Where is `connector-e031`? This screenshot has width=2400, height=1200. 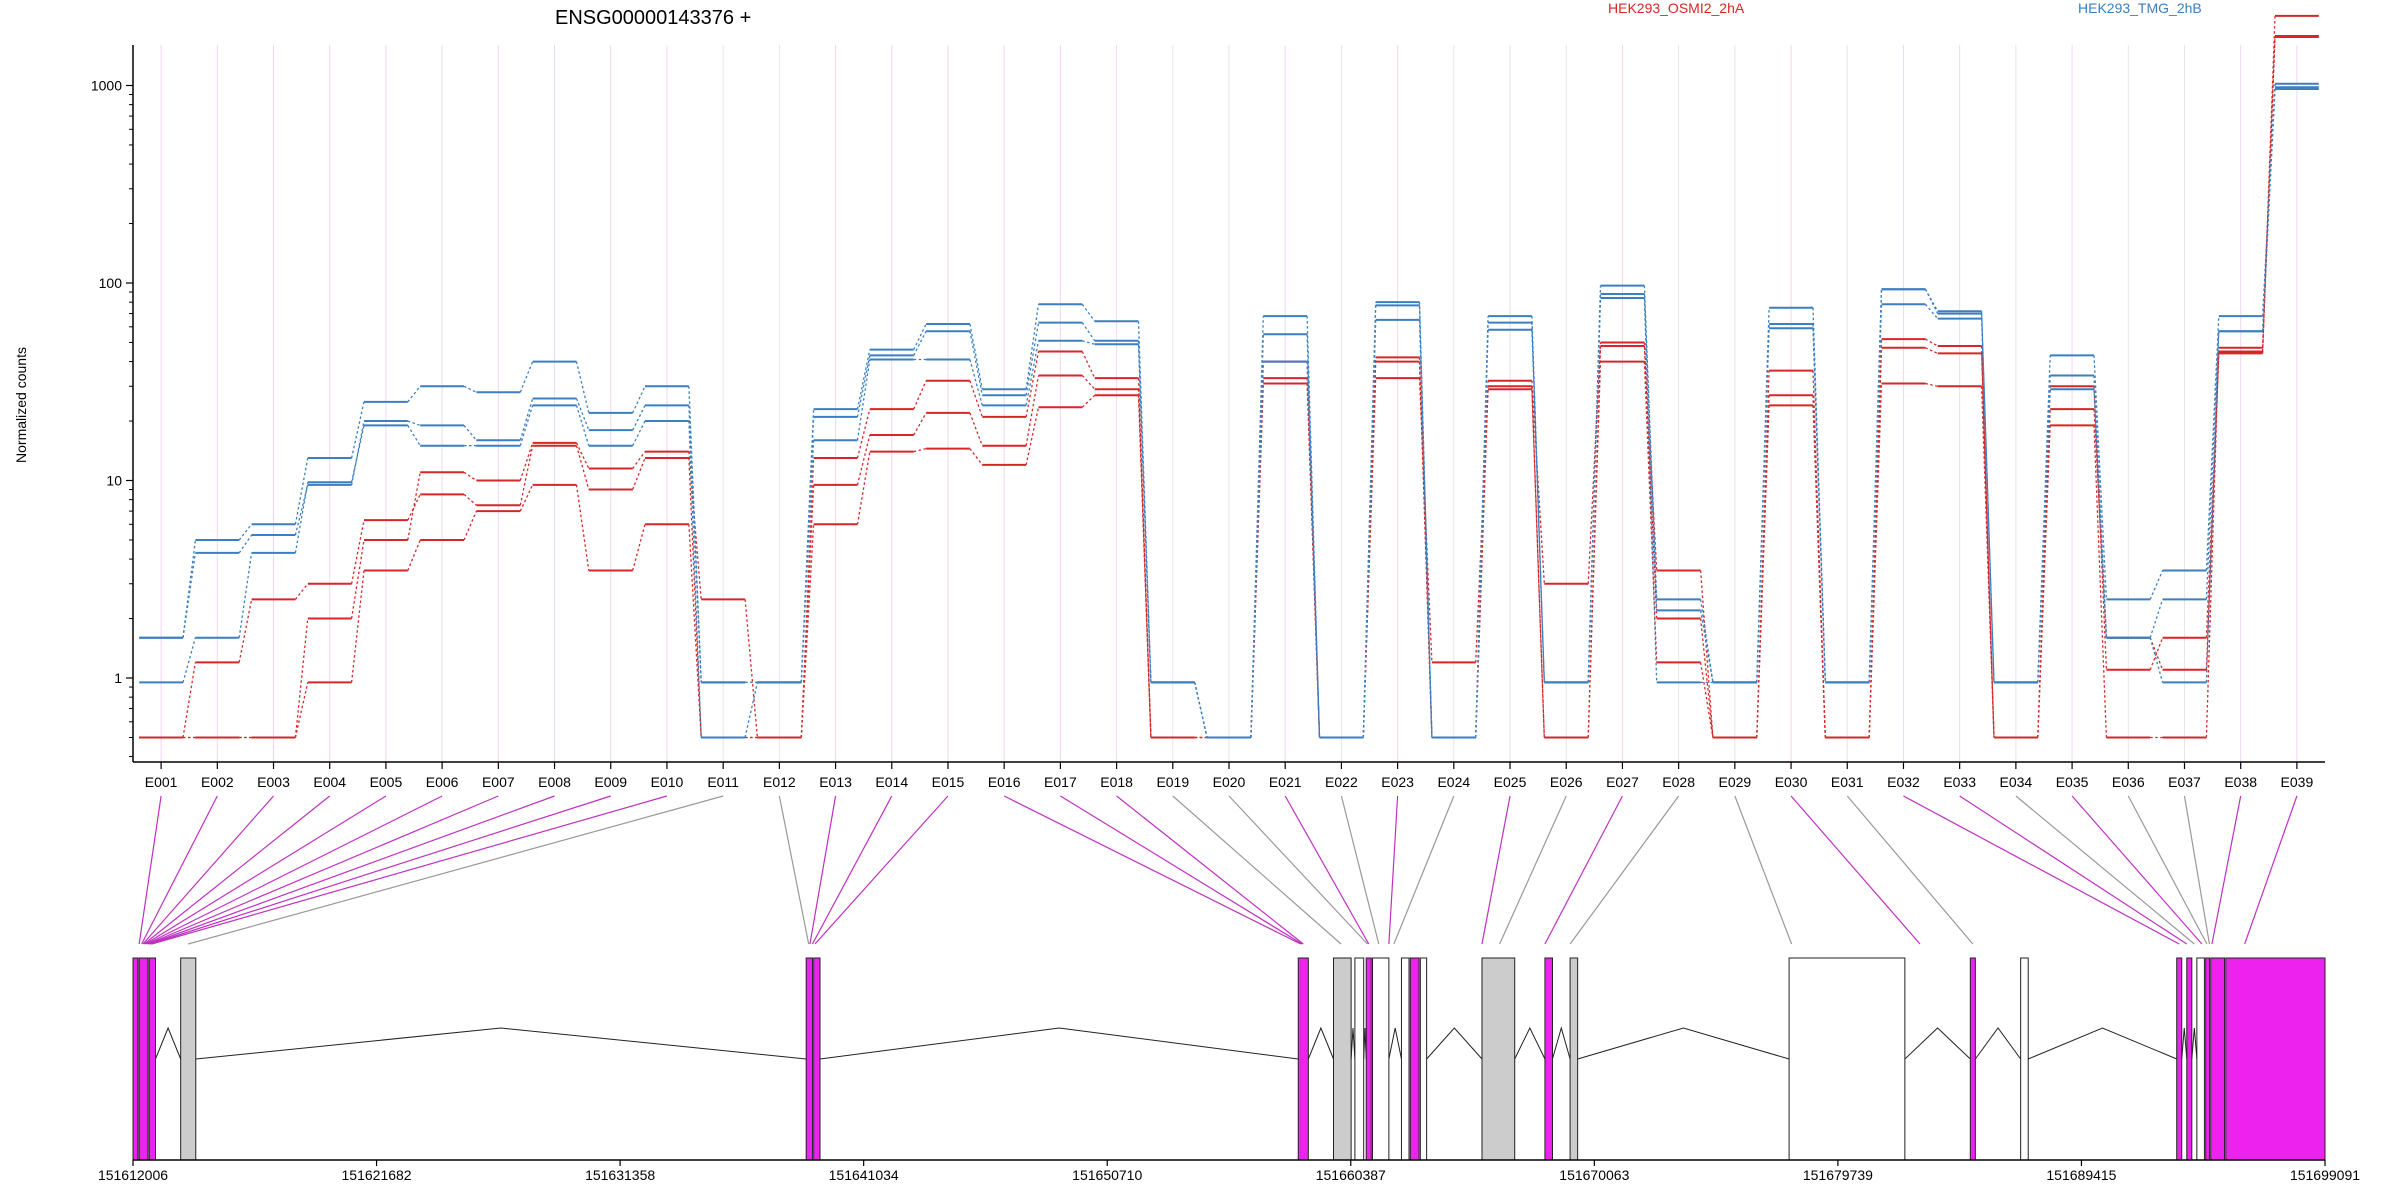
connector-e031 is located at coordinates (1910, 870).